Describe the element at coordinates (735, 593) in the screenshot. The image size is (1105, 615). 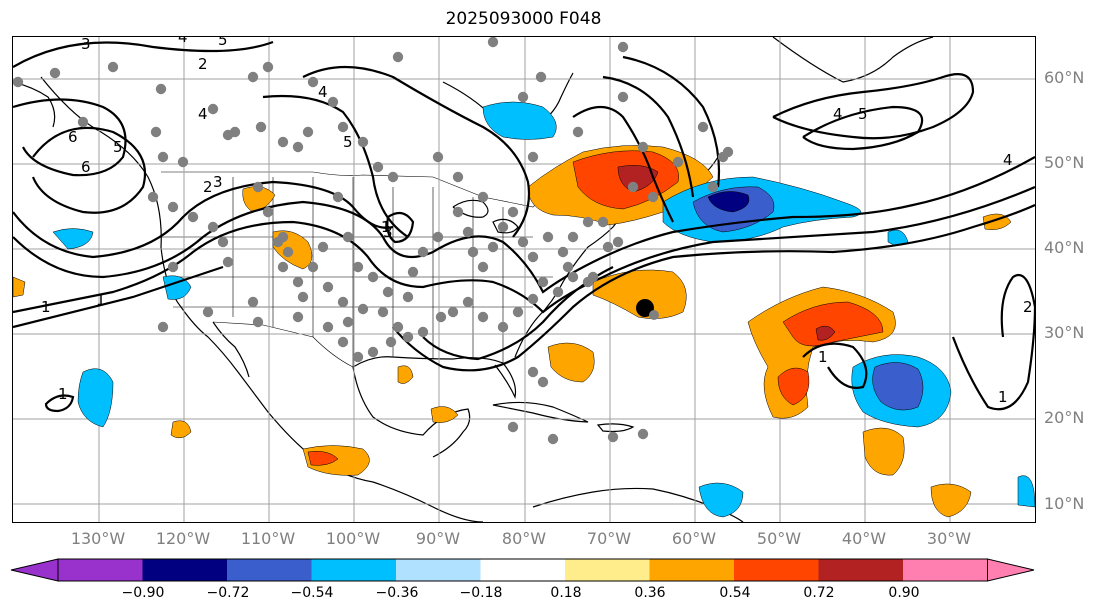
I see `colorbar-tick: 0.54` at that location.